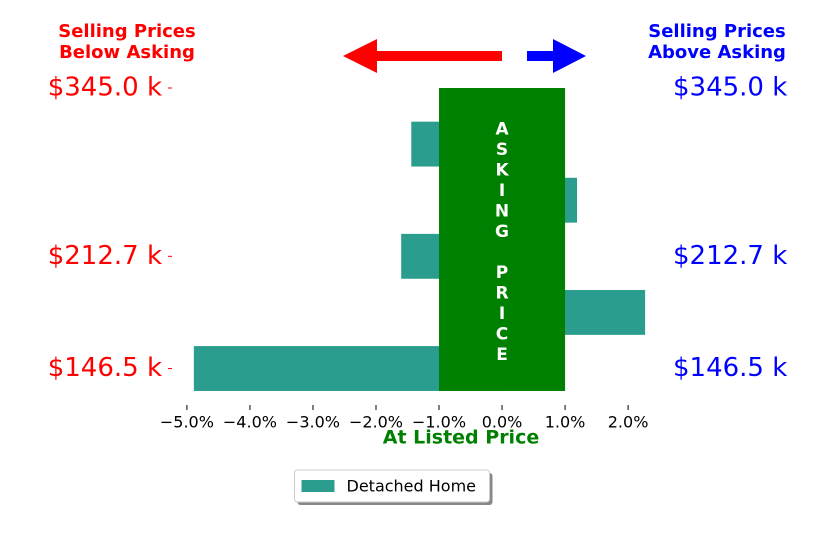 The image size is (834, 541). What do you see at coordinates (502, 422) in the screenshot?
I see `x-tick-label: 0.0%` at bounding box center [502, 422].